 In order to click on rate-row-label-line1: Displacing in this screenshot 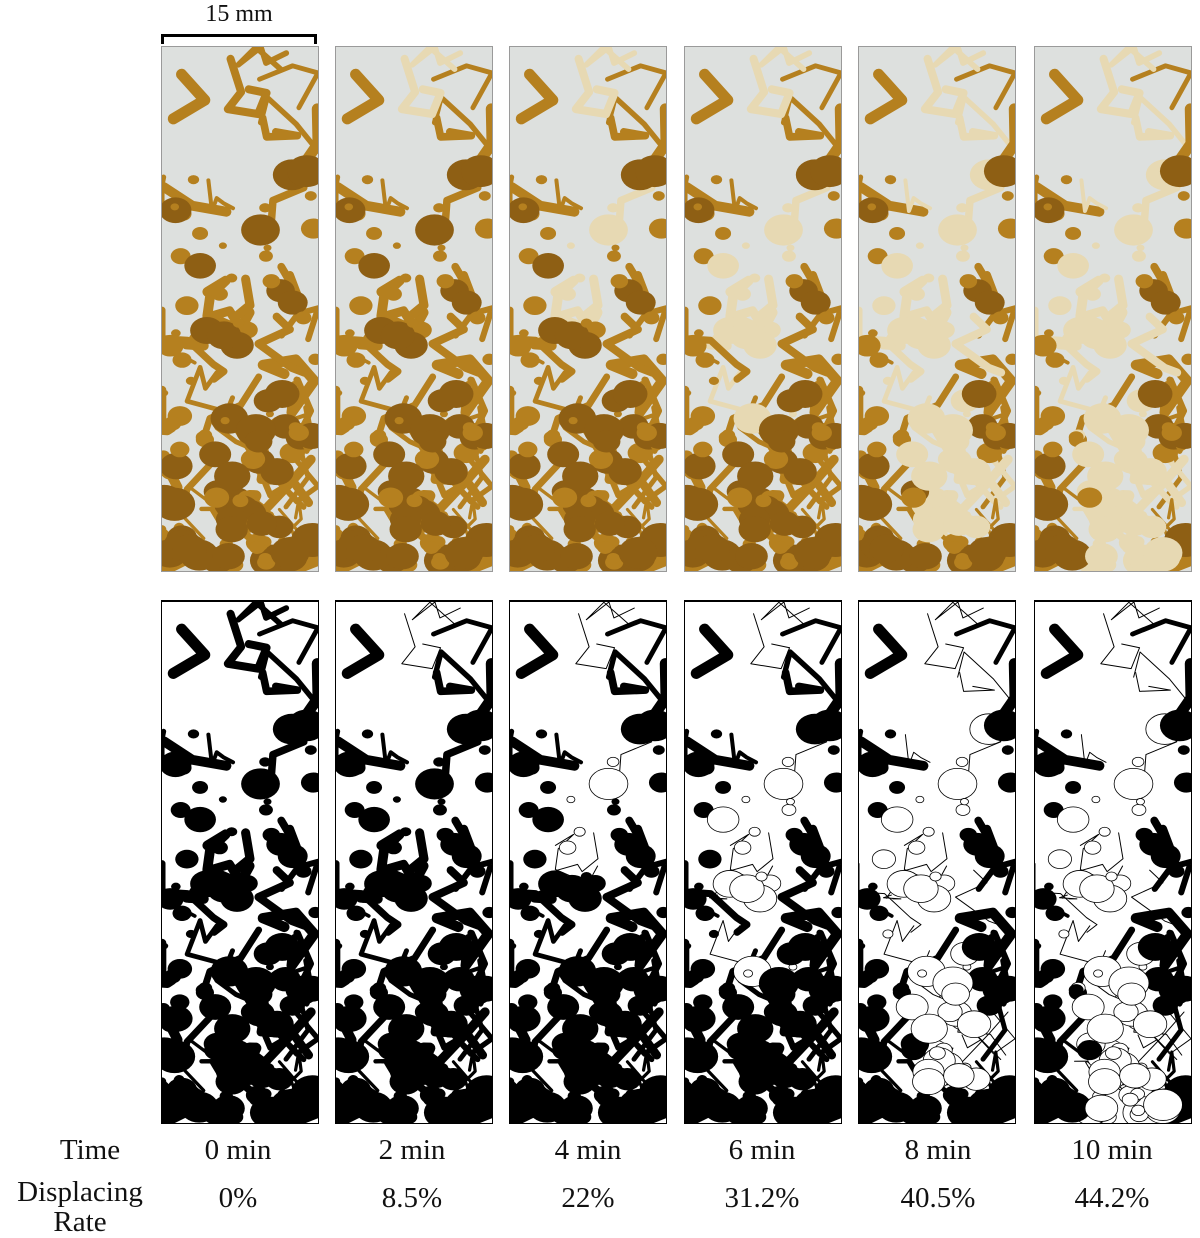, I will do `click(80, 1192)`.